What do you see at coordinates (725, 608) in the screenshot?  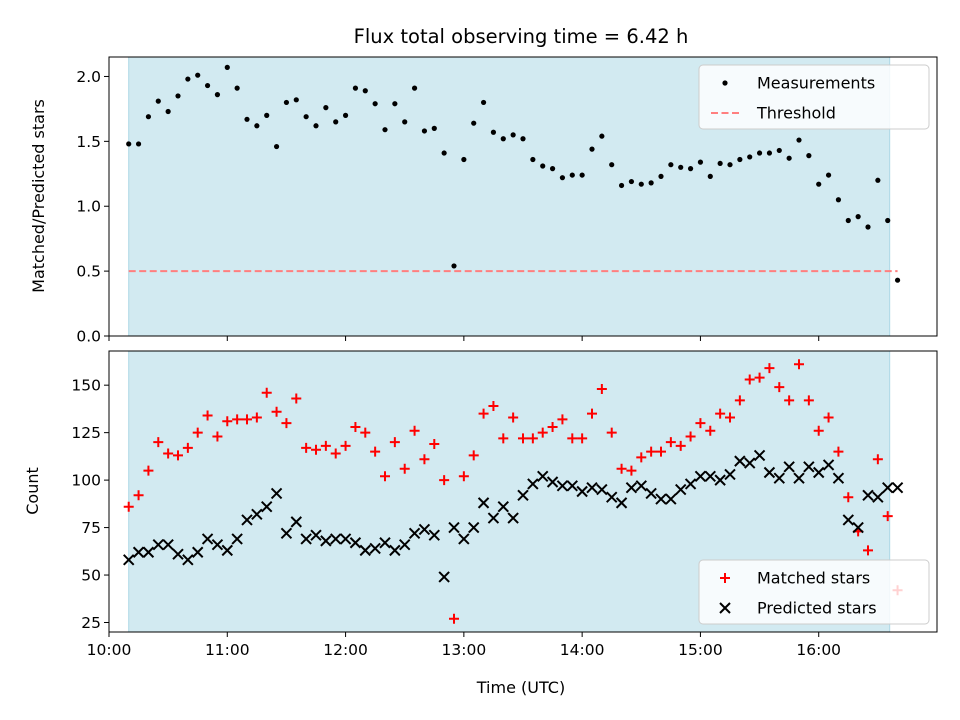 I see `legend-marker` at bounding box center [725, 608].